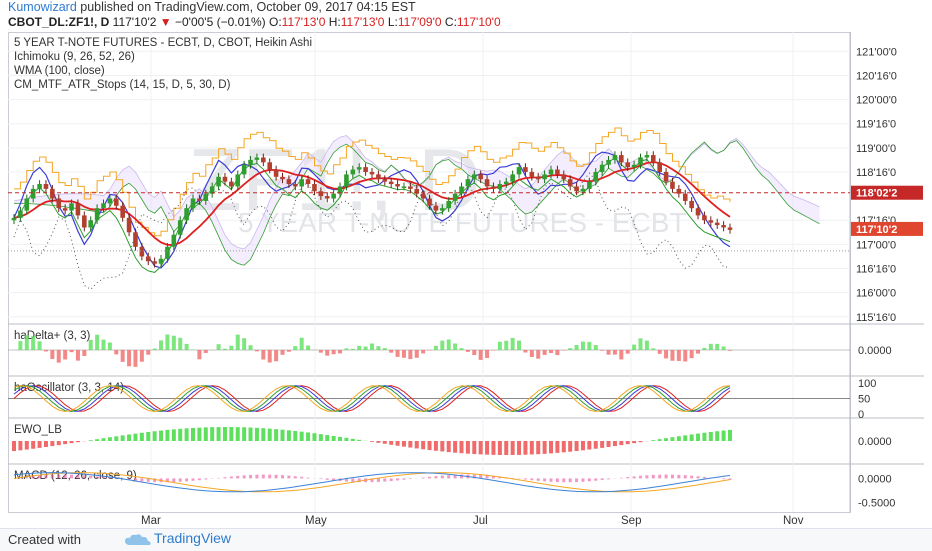 The height and width of the screenshot is (551, 932). Describe the element at coordinates (42, 7) in the screenshot. I see `author-link: Kumowizard` at that location.